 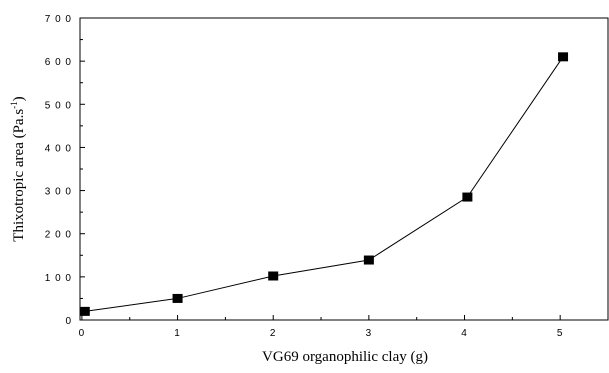 What do you see at coordinates (19, 175) in the screenshot?
I see `y-axis-label-main: Thixotropic area (Pa.s` at bounding box center [19, 175].